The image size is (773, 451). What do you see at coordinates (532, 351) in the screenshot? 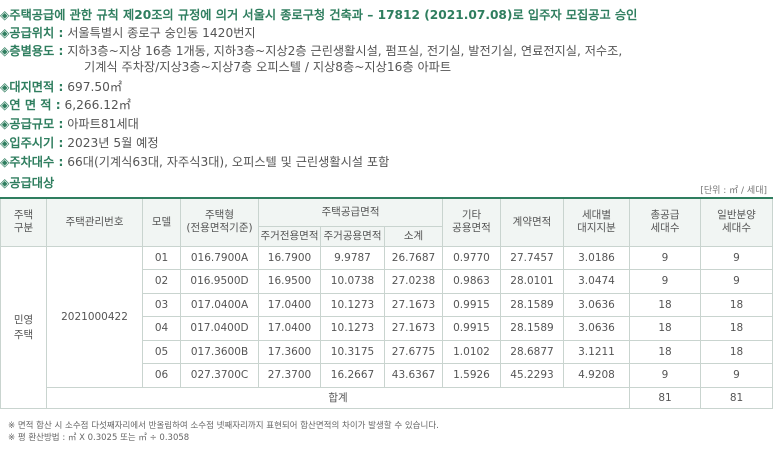
I see `contract-area-cell: 28.6877` at bounding box center [532, 351].